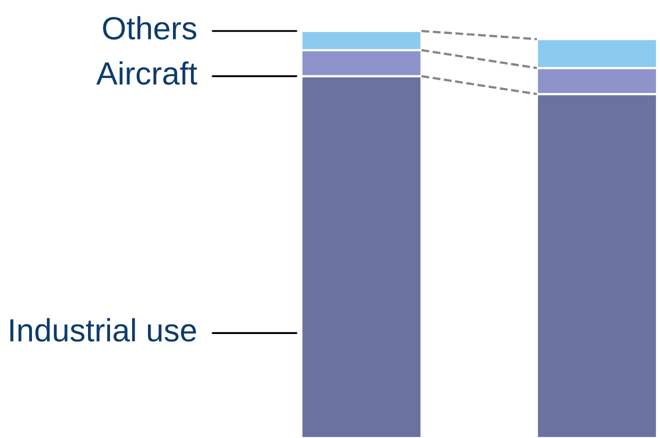 Image resolution: width=660 pixels, height=438 pixels. Describe the element at coordinates (149, 28) in the screenshot. I see `text: Others` at that location.